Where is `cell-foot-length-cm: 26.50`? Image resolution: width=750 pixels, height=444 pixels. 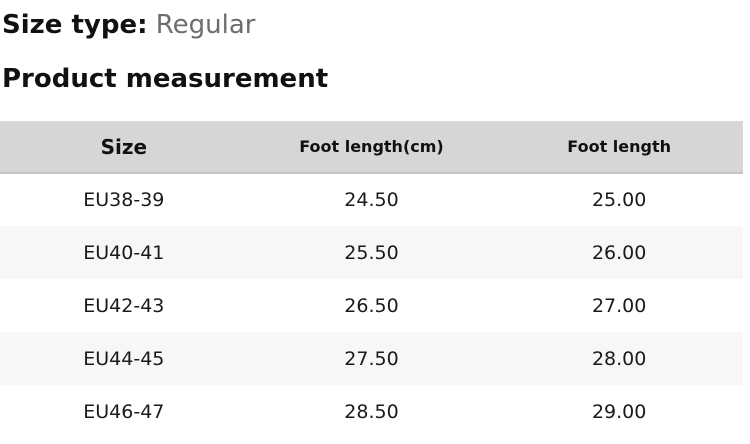 cell-foot-length-cm: 26.50 is located at coordinates (371, 305).